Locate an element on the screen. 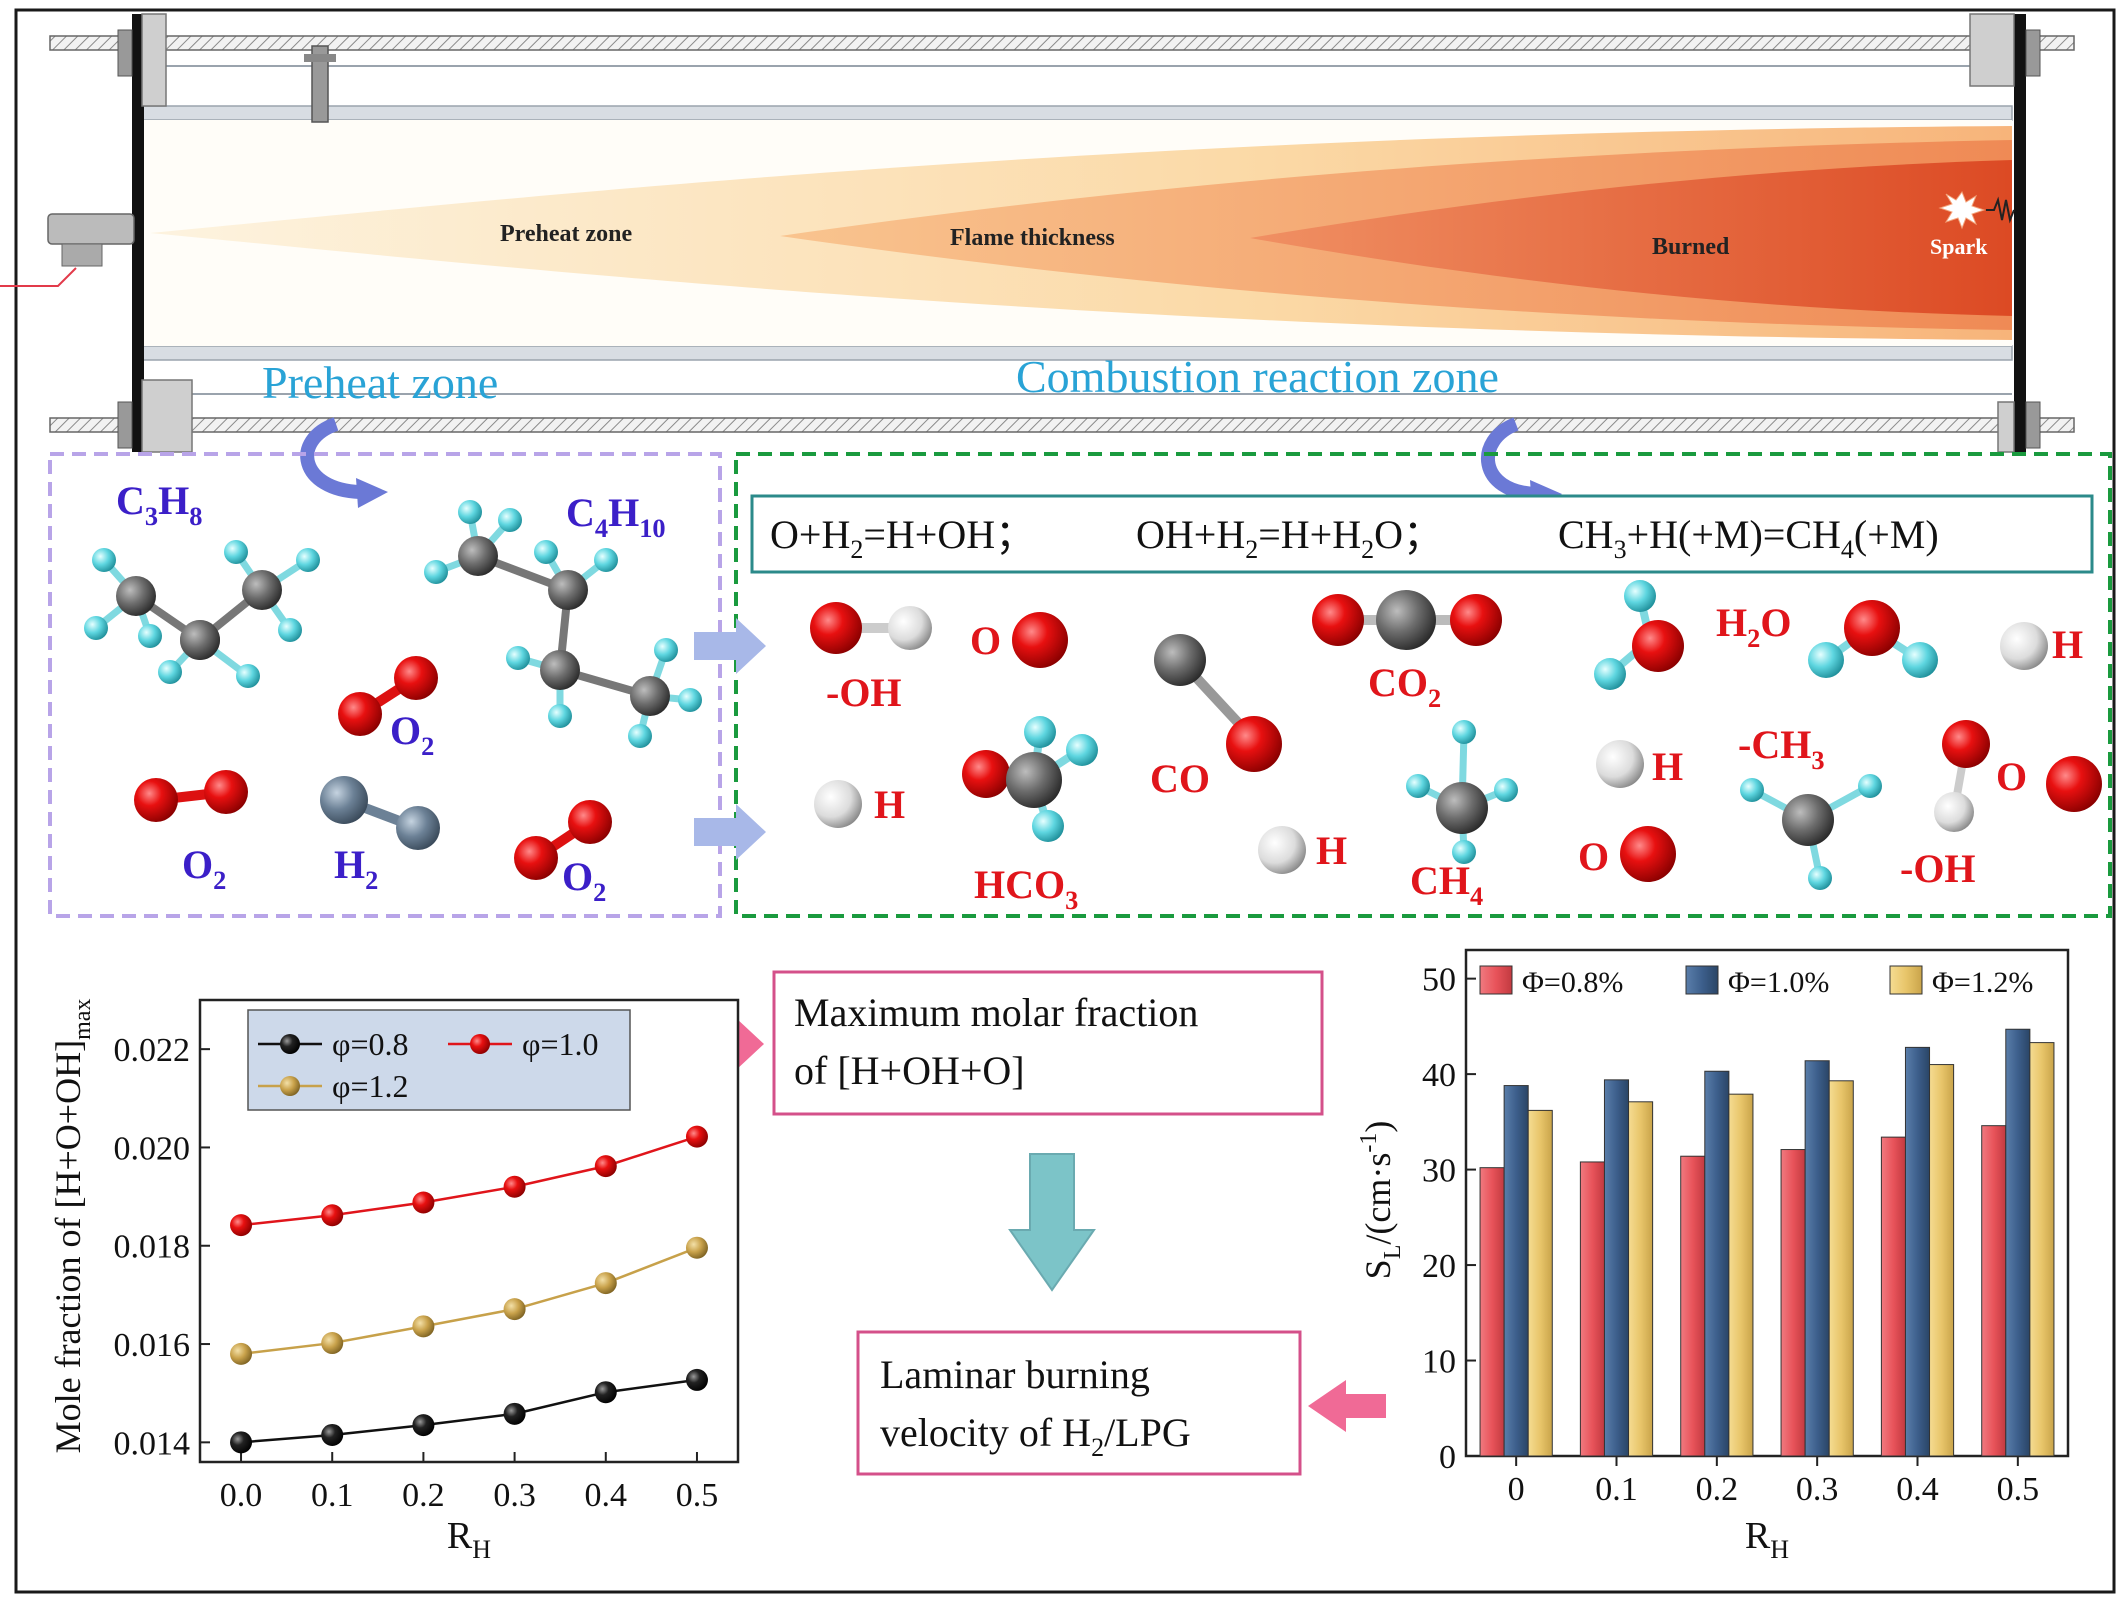 The image size is (2128, 1600). bar-y-tick-label: 10 is located at coordinates (1439, 1362).